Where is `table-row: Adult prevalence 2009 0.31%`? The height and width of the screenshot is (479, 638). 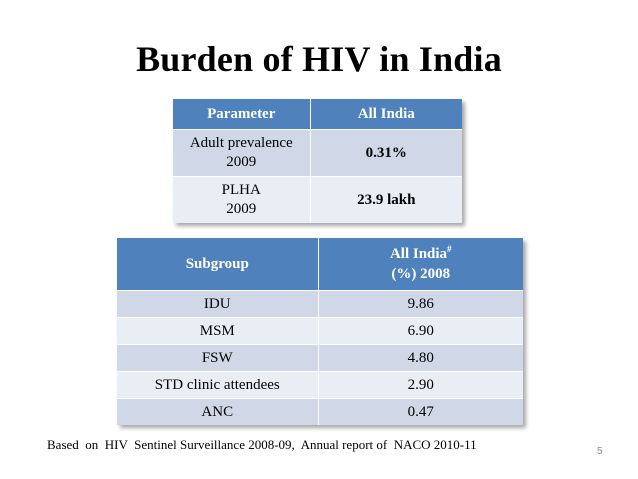 table-row: Adult prevalence 2009 0.31% is located at coordinates (317, 153).